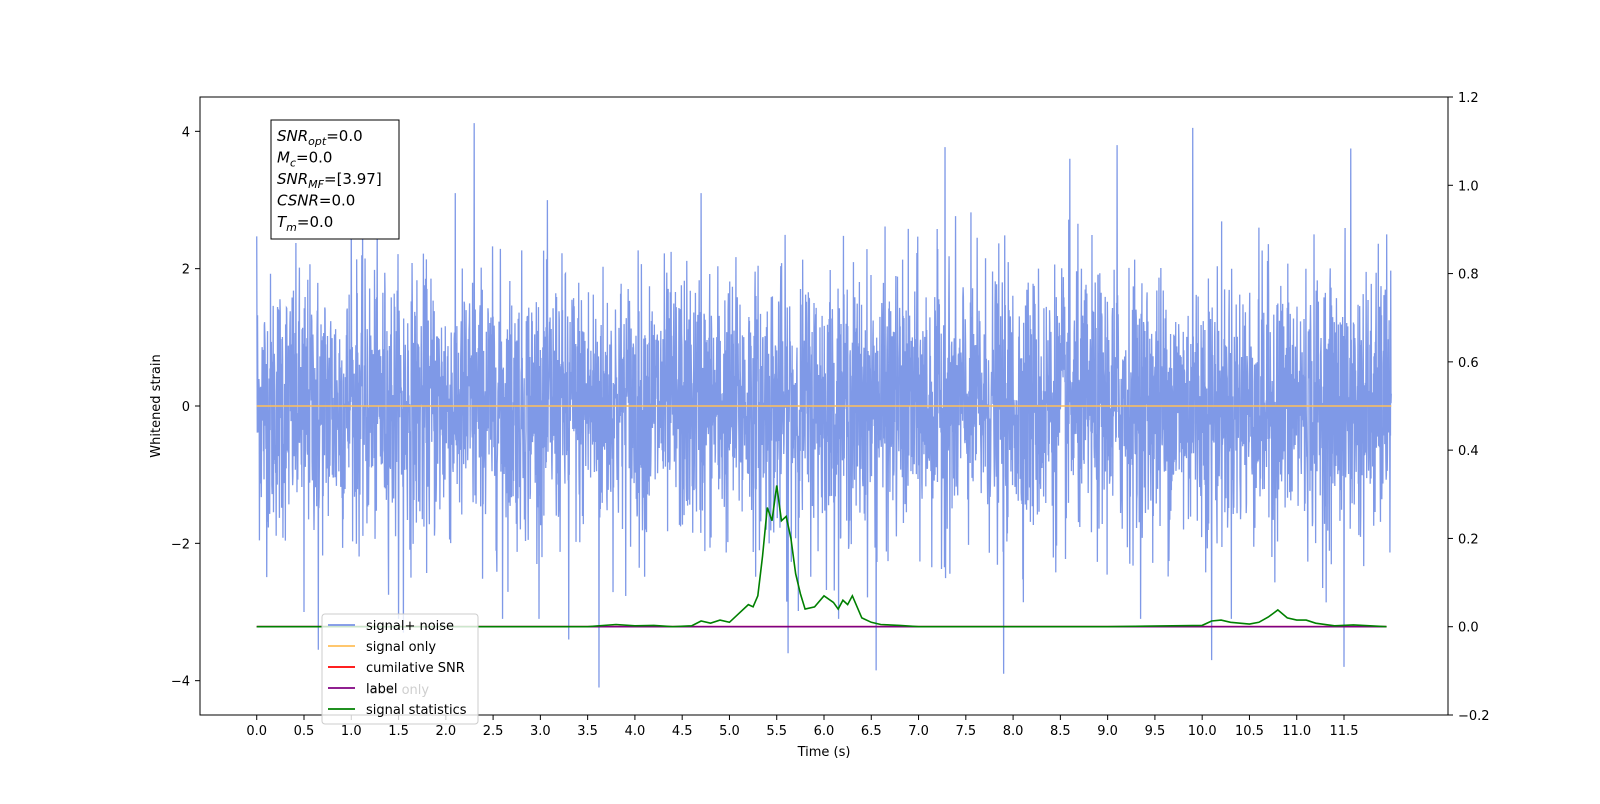 The height and width of the screenshot is (804, 1600). I want to click on annotation-line: Mc=0.0, so click(304, 159).